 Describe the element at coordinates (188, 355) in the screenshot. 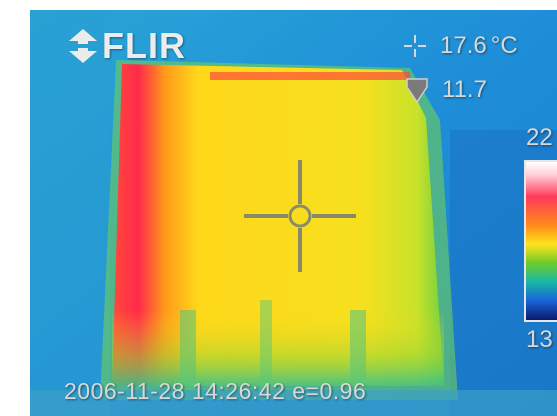

I see `leg-left` at that location.